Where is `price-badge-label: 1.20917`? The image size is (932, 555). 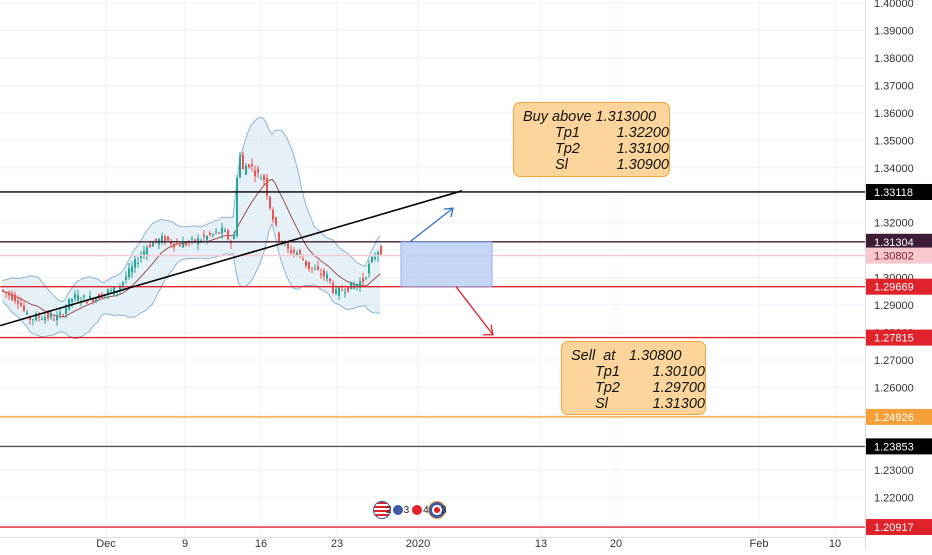
price-badge-label: 1.20917 is located at coordinates (894, 528).